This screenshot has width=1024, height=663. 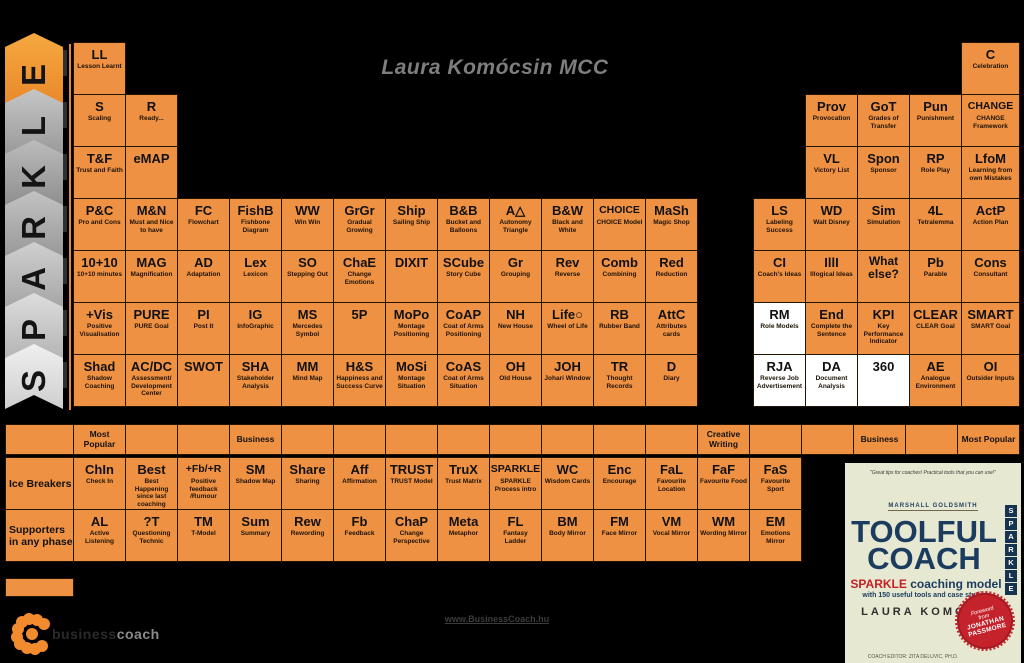 I want to click on tool-caption: Reverse Job Advertisement, so click(x=779, y=382).